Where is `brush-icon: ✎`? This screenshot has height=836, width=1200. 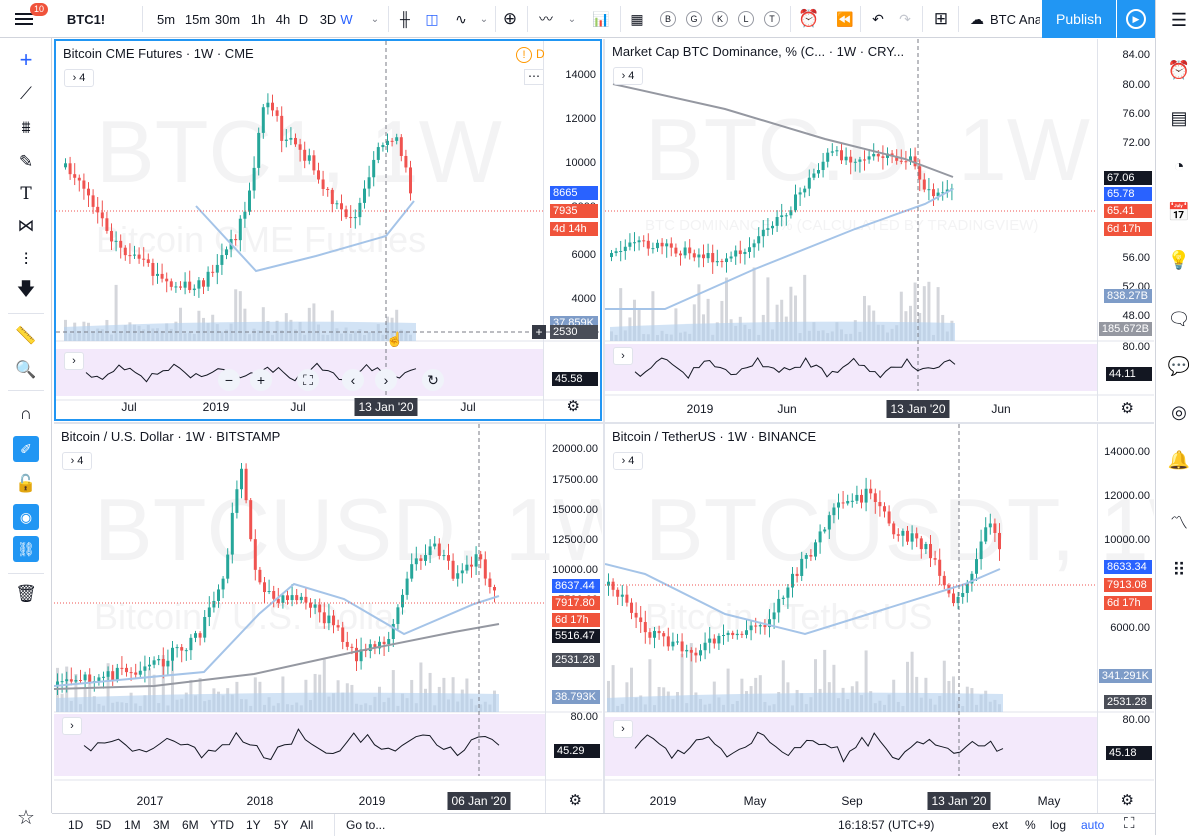 brush-icon: ✎ is located at coordinates (26, 161).